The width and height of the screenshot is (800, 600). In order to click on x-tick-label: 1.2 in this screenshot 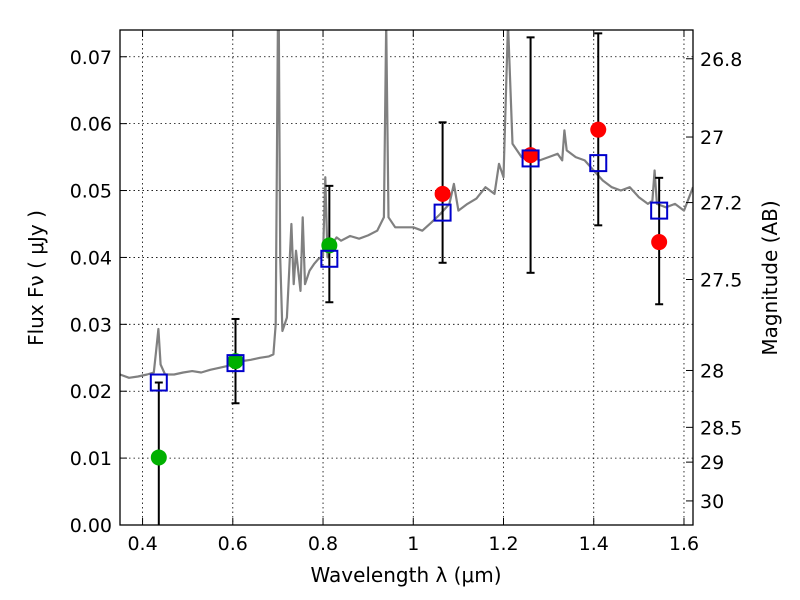, I will do `click(503, 544)`.